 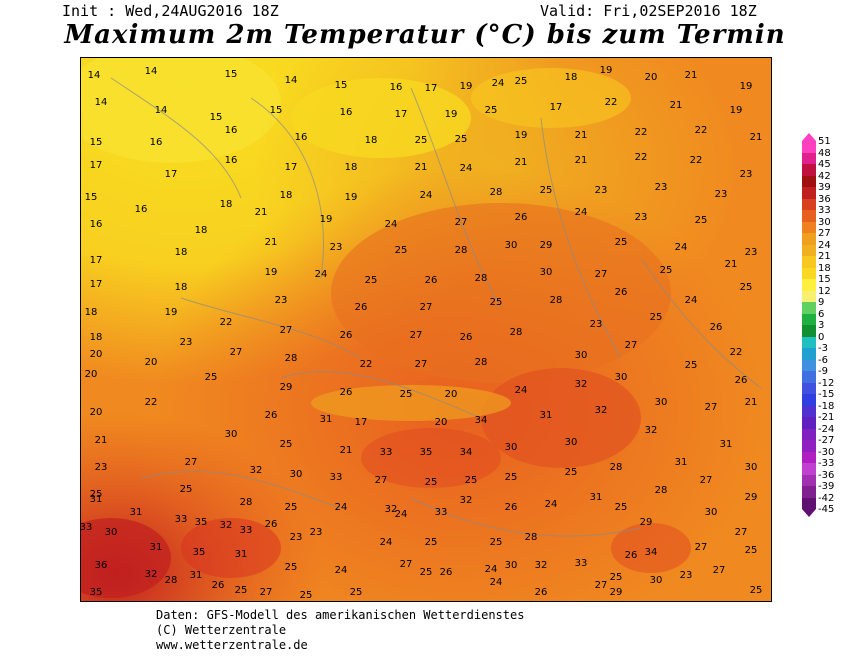 What do you see at coordinates (232, 645) in the screenshot?
I see `website-link: www.wetterzentrale.de` at bounding box center [232, 645].